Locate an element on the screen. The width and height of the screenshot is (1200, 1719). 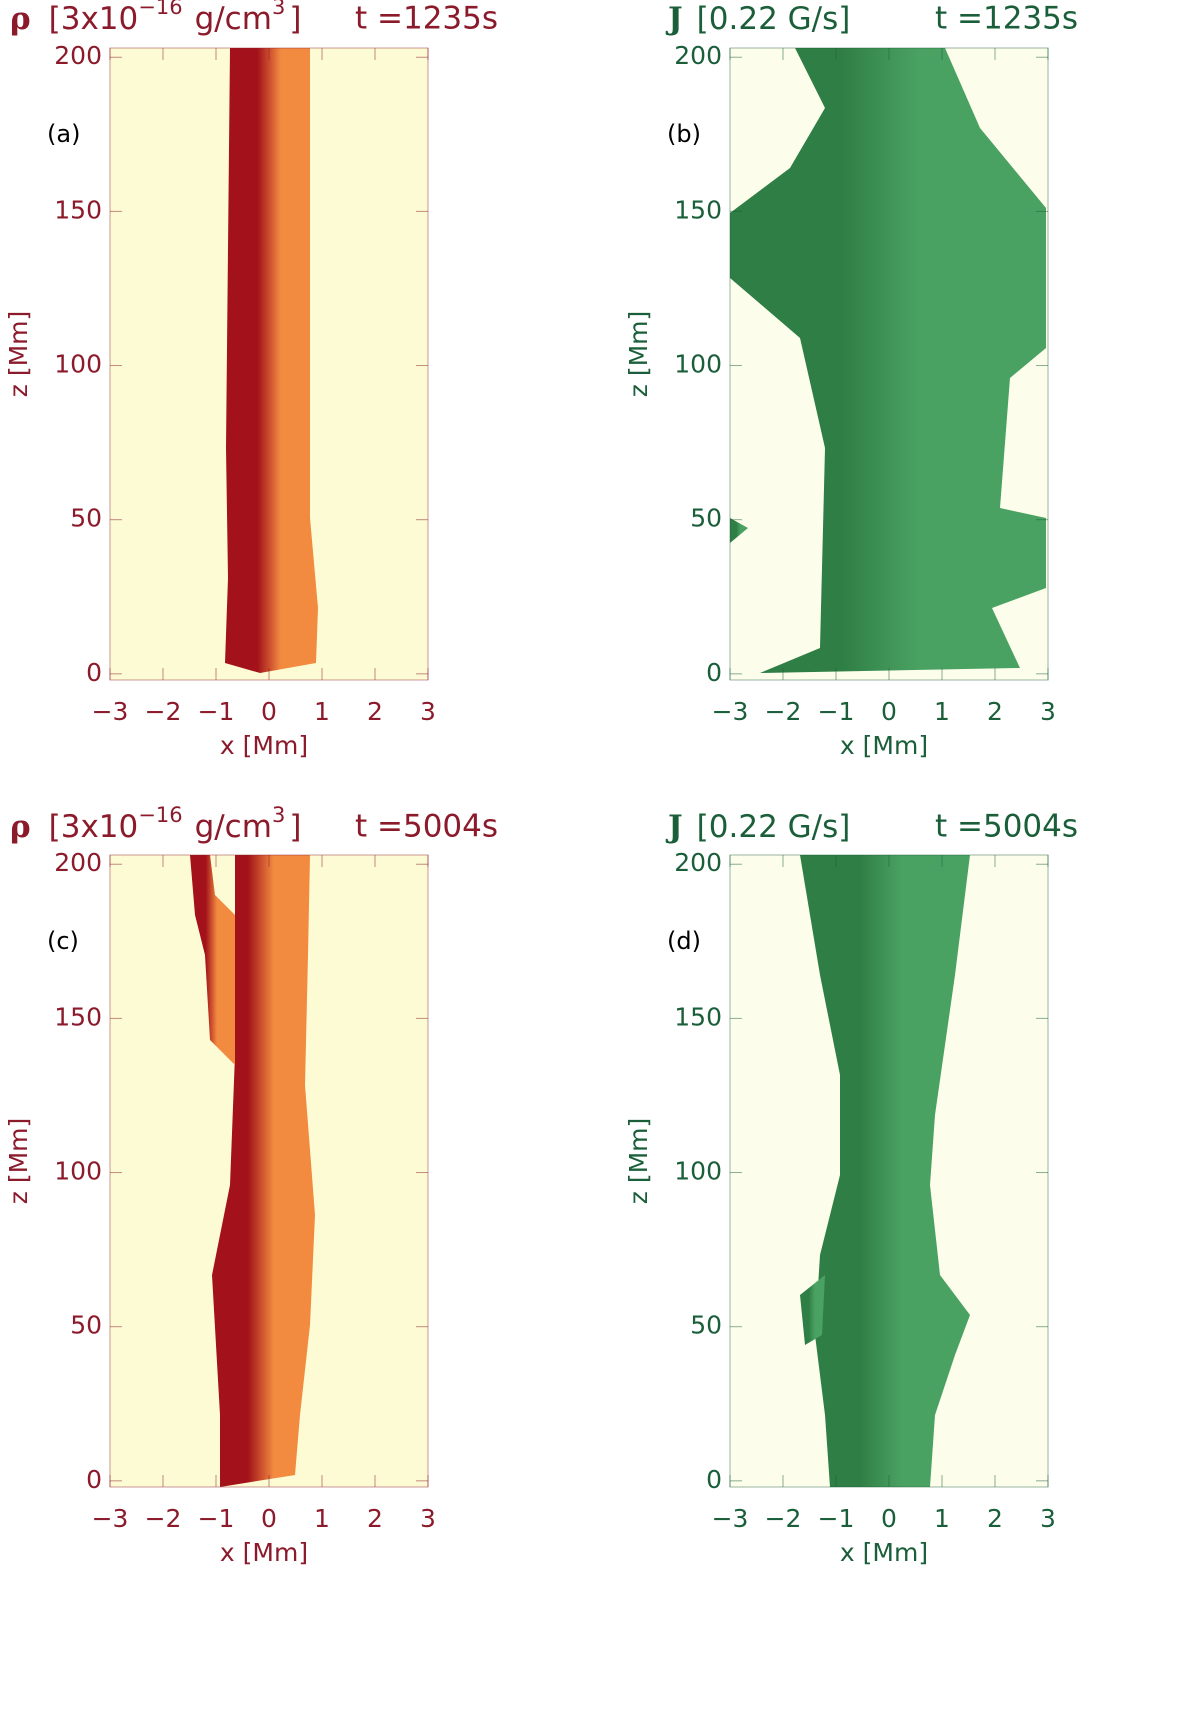
panel-label: (a) is located at coordinates (63, 134).